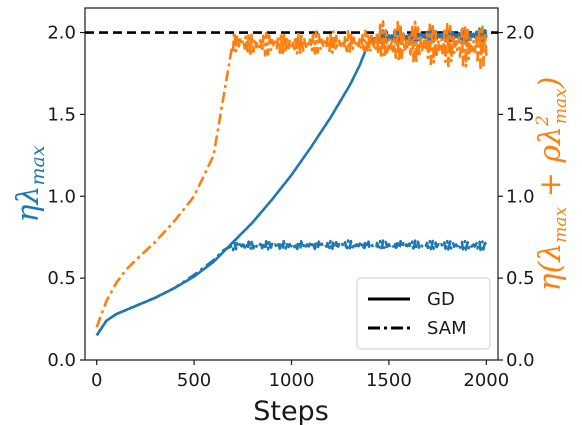 The image size is (582, 425). I want to click on x-tick-label: 0, so click(96, 380).